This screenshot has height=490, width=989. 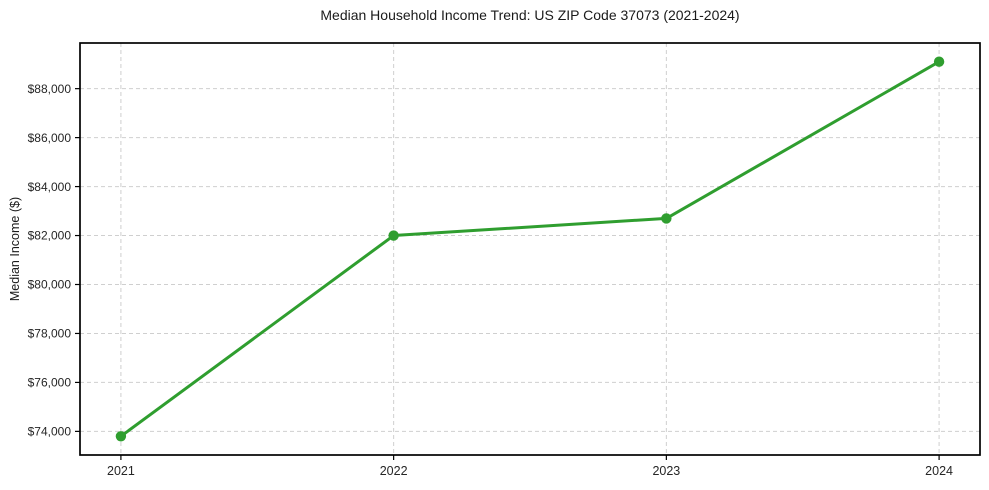 What do you see at coordinates (50, 187) in the screenshot?
I see `y-tick-label: $84,000` at bounding box center [50, 187].